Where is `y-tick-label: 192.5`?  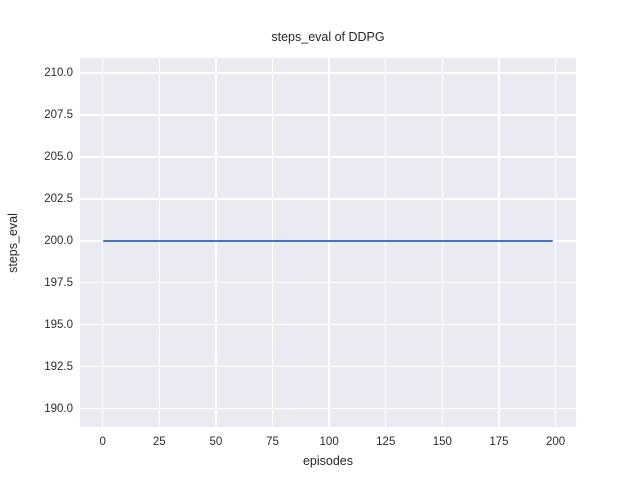
y-tick-label: 192.5 is located at coordinates (58, 366).